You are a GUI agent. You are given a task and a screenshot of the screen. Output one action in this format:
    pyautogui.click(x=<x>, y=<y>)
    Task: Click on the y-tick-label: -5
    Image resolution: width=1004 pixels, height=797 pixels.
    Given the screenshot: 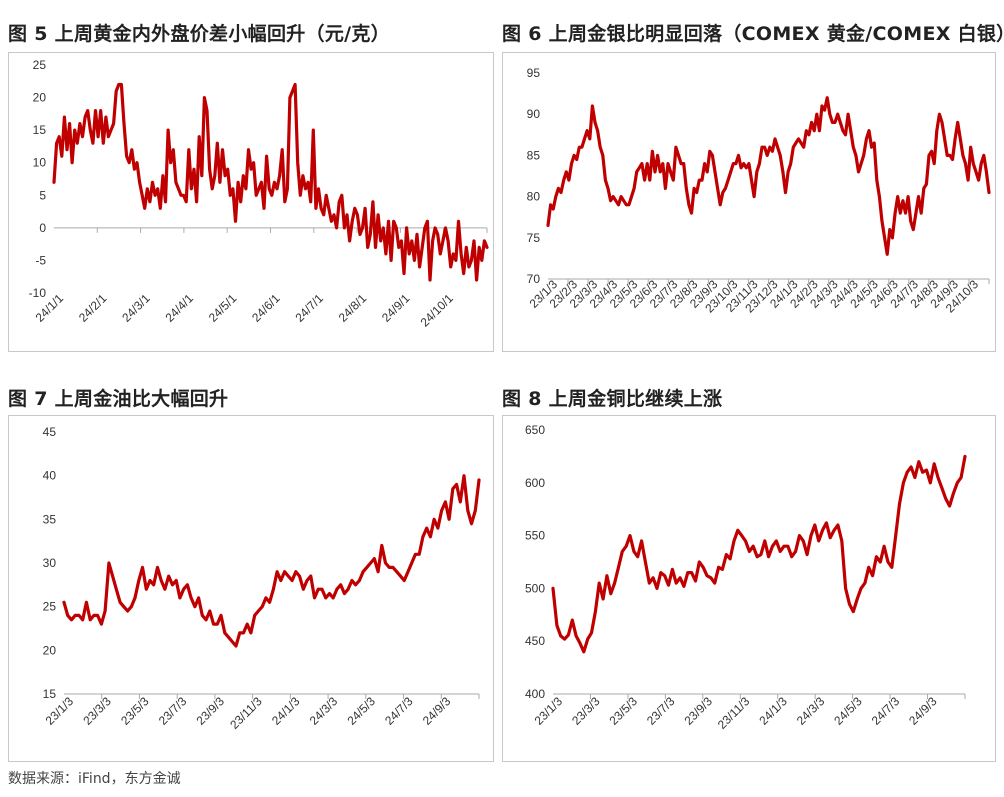 What is the action you would take?
    pyautogui.click(x=40, y=260)
    